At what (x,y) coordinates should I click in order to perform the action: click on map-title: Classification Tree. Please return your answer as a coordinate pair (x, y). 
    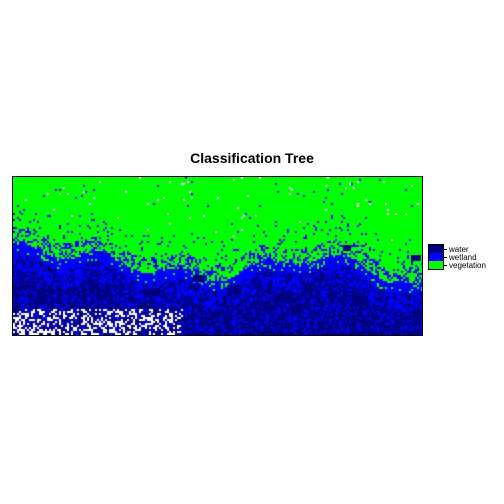
    Looking at the image, I should click on (252, 158).